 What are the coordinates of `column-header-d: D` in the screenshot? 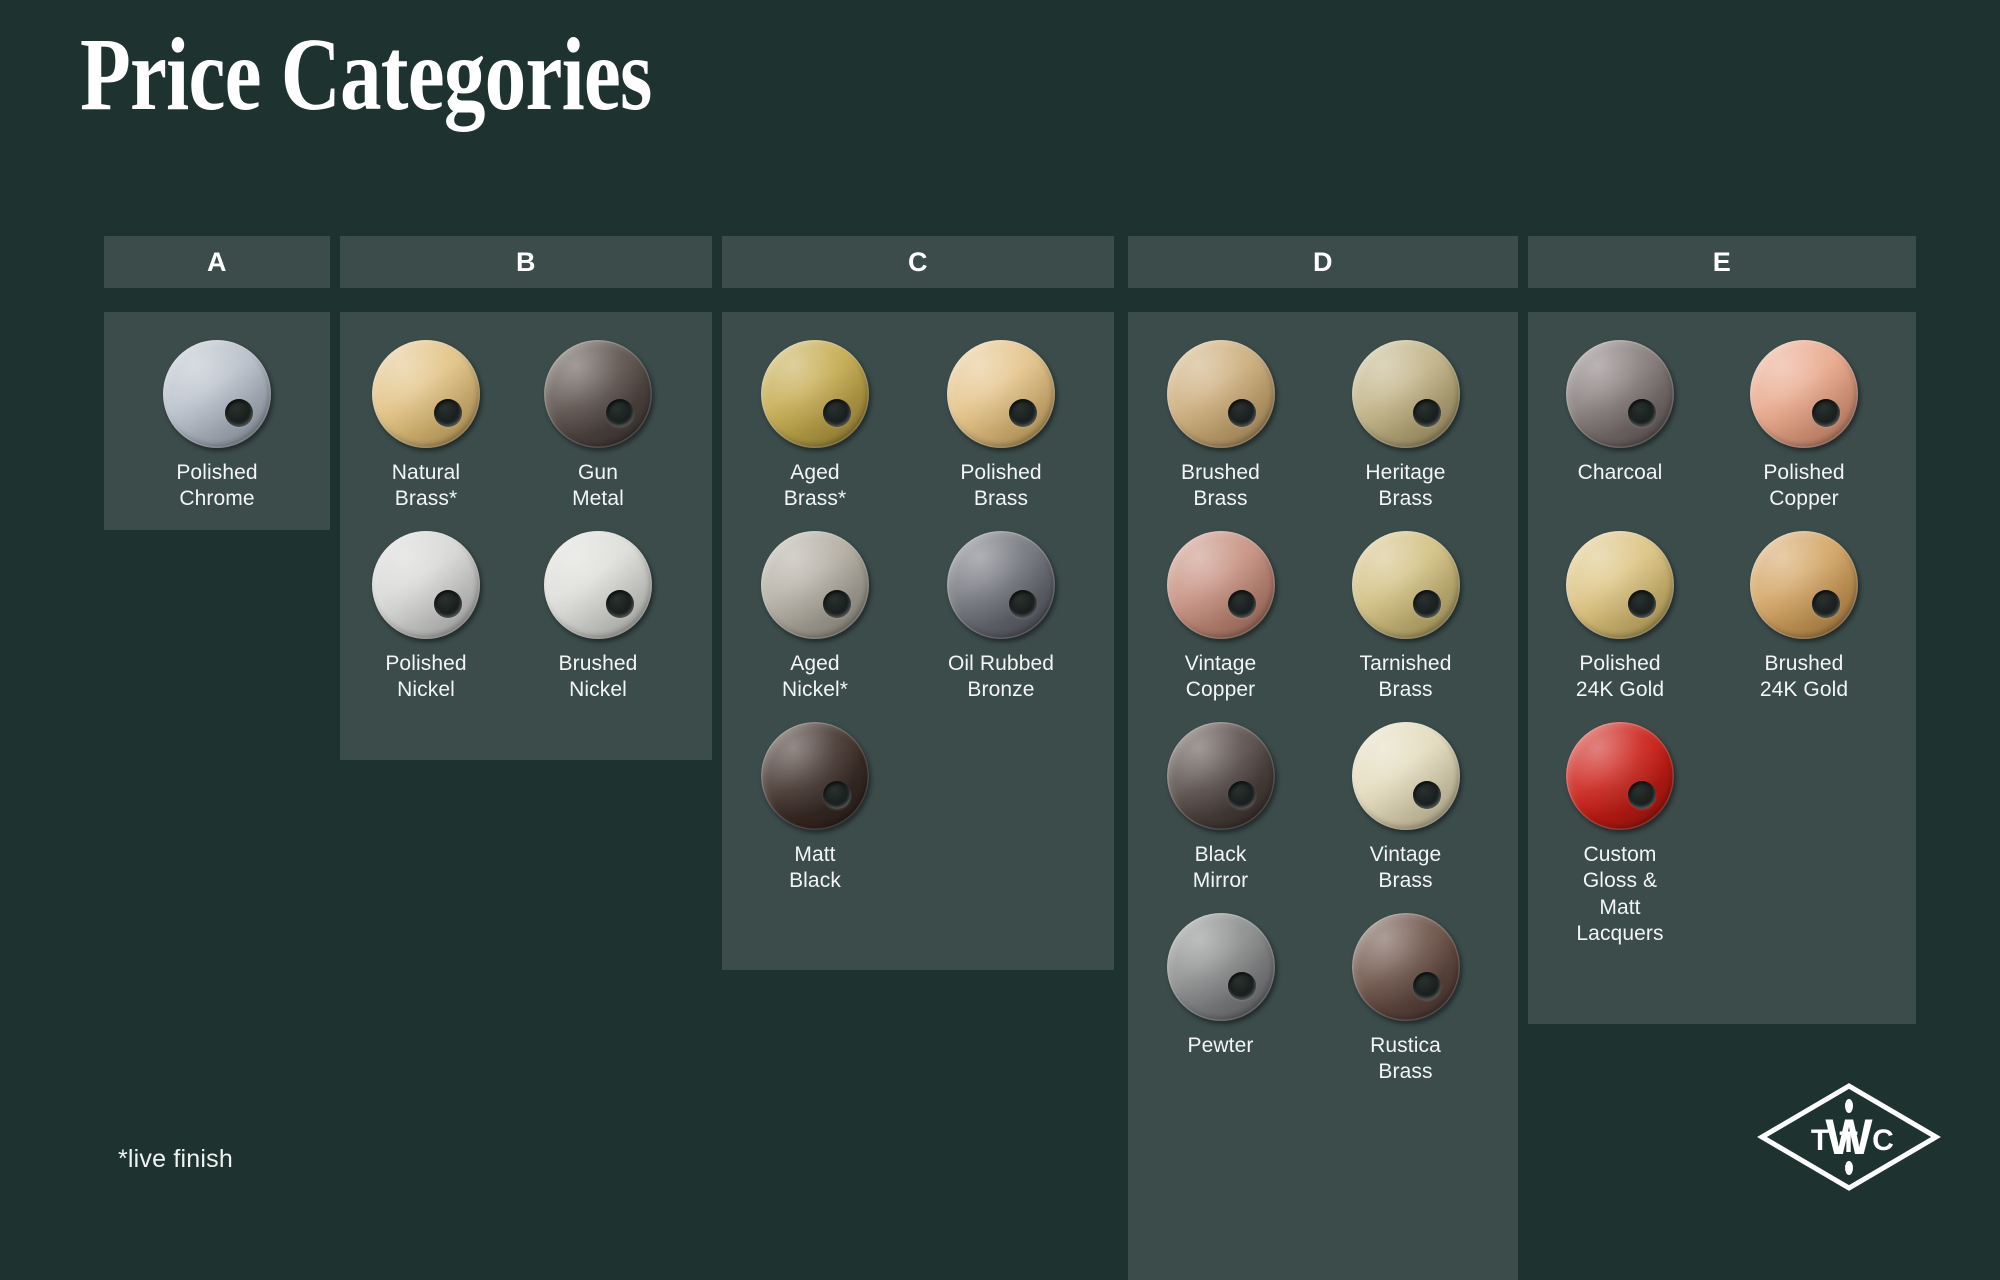 It's located at (1323, 262).